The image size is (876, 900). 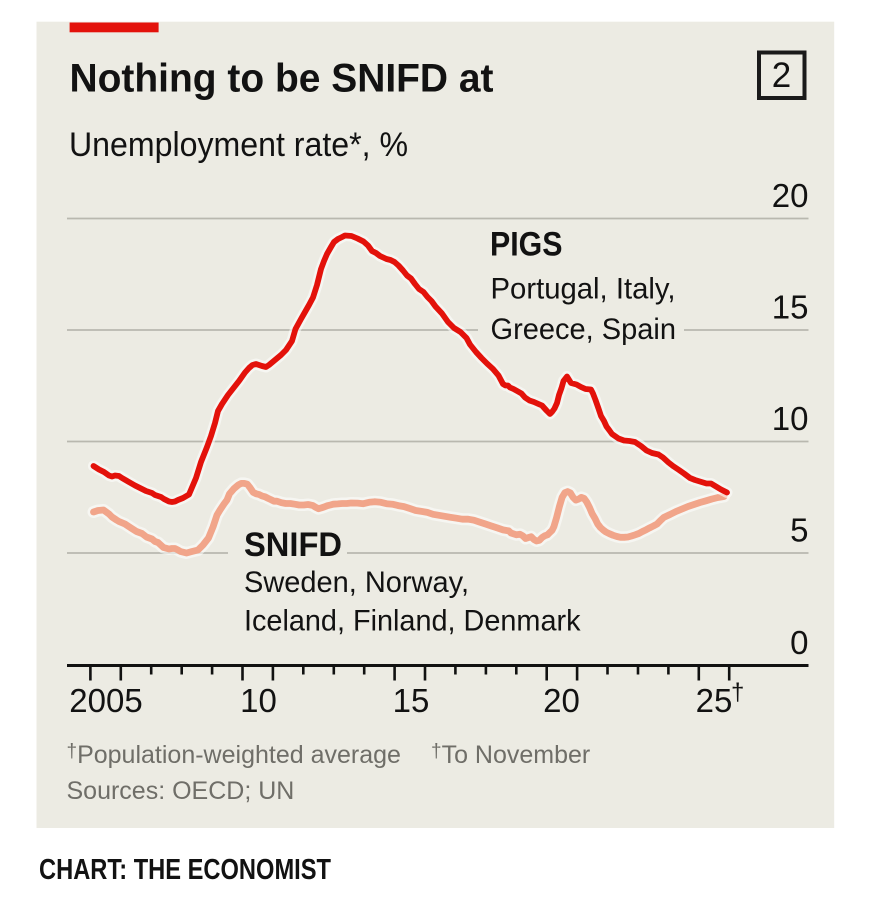 What do you see at coordinates (238, 145) in the screenshot?
I see `svg-text: Unemployment rate*, %` at bounding box center [238, 145].